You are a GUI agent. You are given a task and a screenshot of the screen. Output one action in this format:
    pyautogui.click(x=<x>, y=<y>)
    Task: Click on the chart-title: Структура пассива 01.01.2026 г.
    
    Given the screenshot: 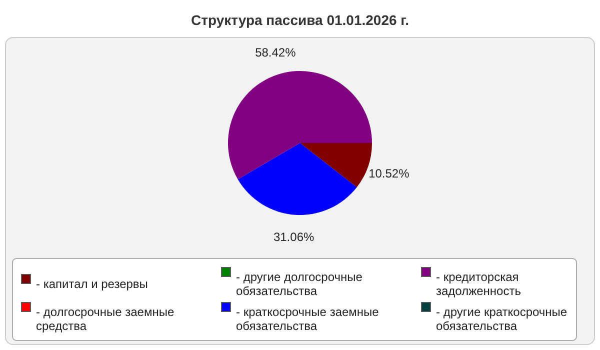 What is the action you would take?
    pyautogui.click(x=300, y=20)
    